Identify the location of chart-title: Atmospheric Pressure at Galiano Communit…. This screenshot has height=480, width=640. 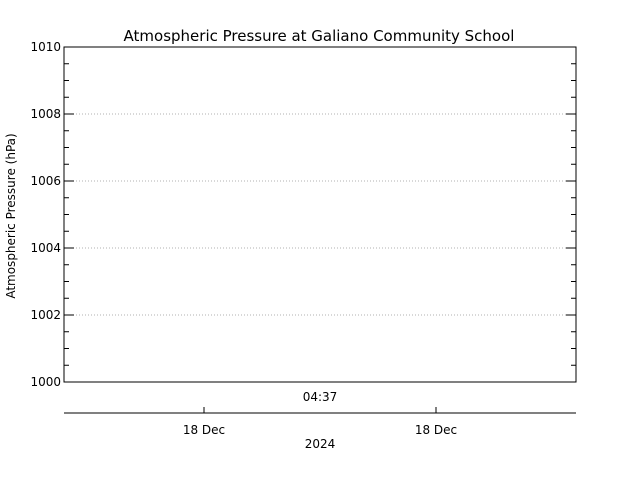
(319, 36).